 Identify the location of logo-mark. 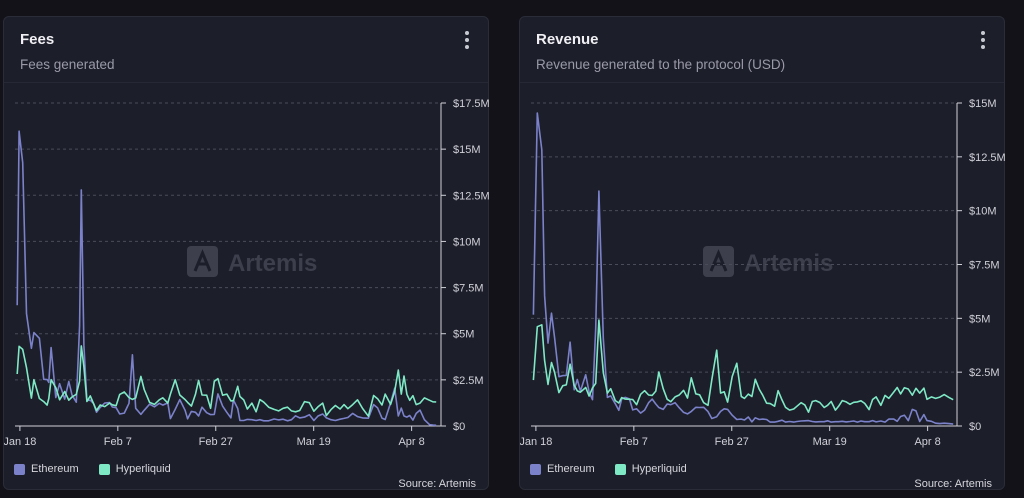
(202, 260).